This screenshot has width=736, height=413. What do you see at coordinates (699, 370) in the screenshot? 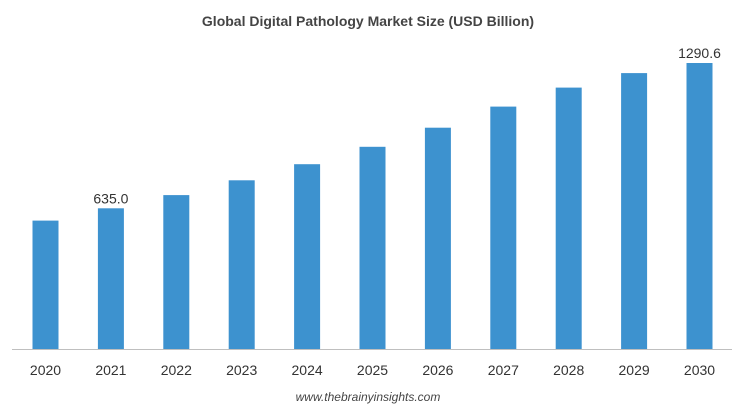
I see `x-tick-label-2030: 2030` at bounding box center [699, 370].